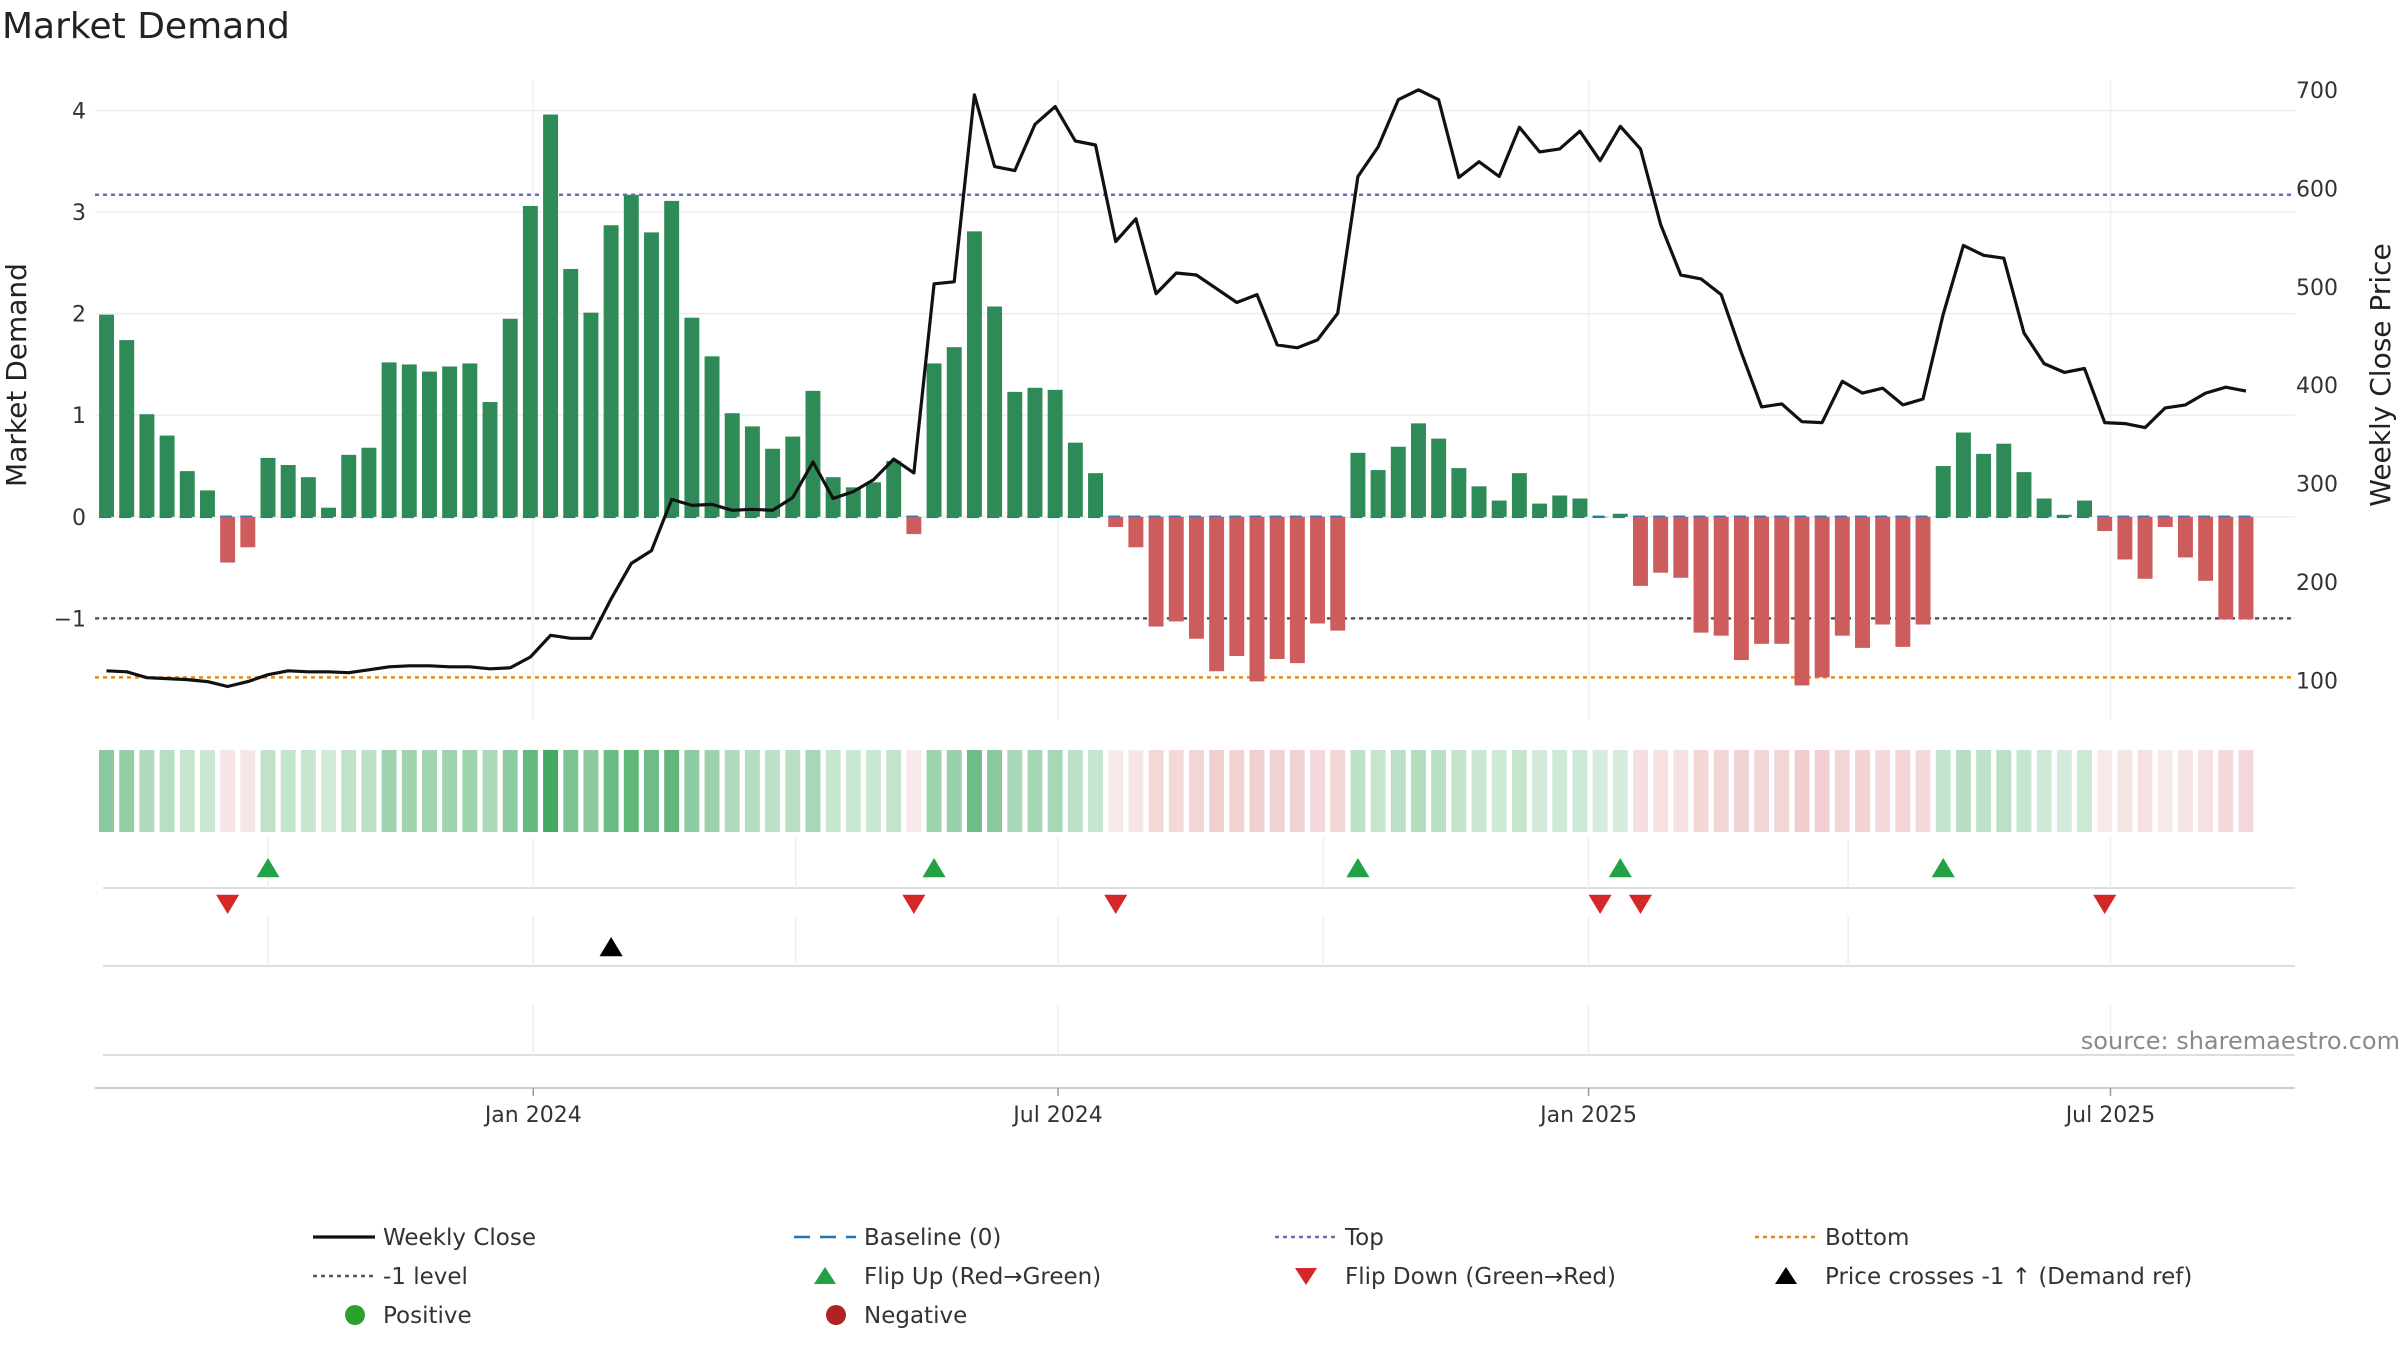 The height and width of the screenshot is (1350, 2400). I want to click on legend-label: Flip Down (Green→Red), so click(1480, 1277).